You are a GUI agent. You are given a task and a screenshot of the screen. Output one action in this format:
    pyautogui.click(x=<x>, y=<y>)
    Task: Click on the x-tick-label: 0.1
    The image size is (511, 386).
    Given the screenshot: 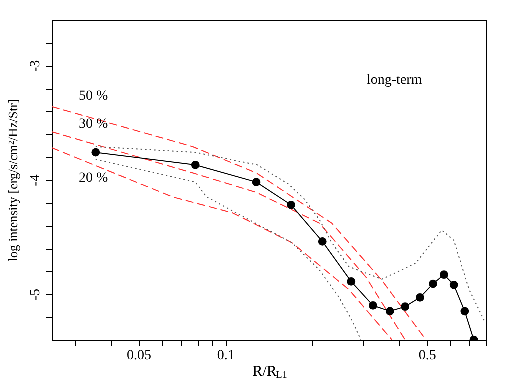 What is the action you would take?
    pyautogui.click(x=226, y=356)
    